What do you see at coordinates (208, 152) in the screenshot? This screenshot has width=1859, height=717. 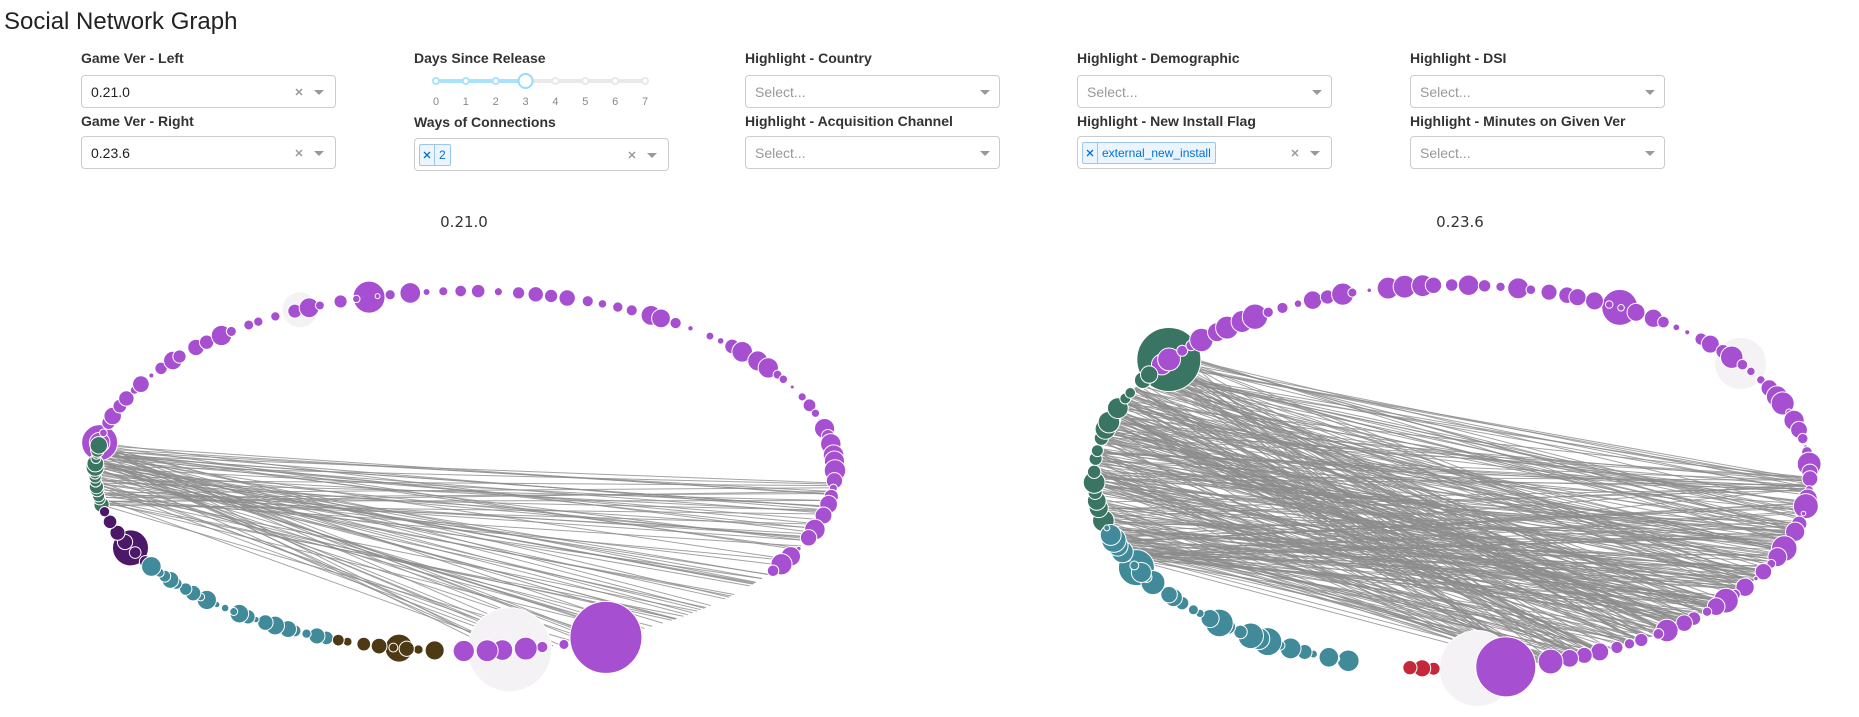 I see `dropdown: 0.23.6` at bounding box center [208, 152].